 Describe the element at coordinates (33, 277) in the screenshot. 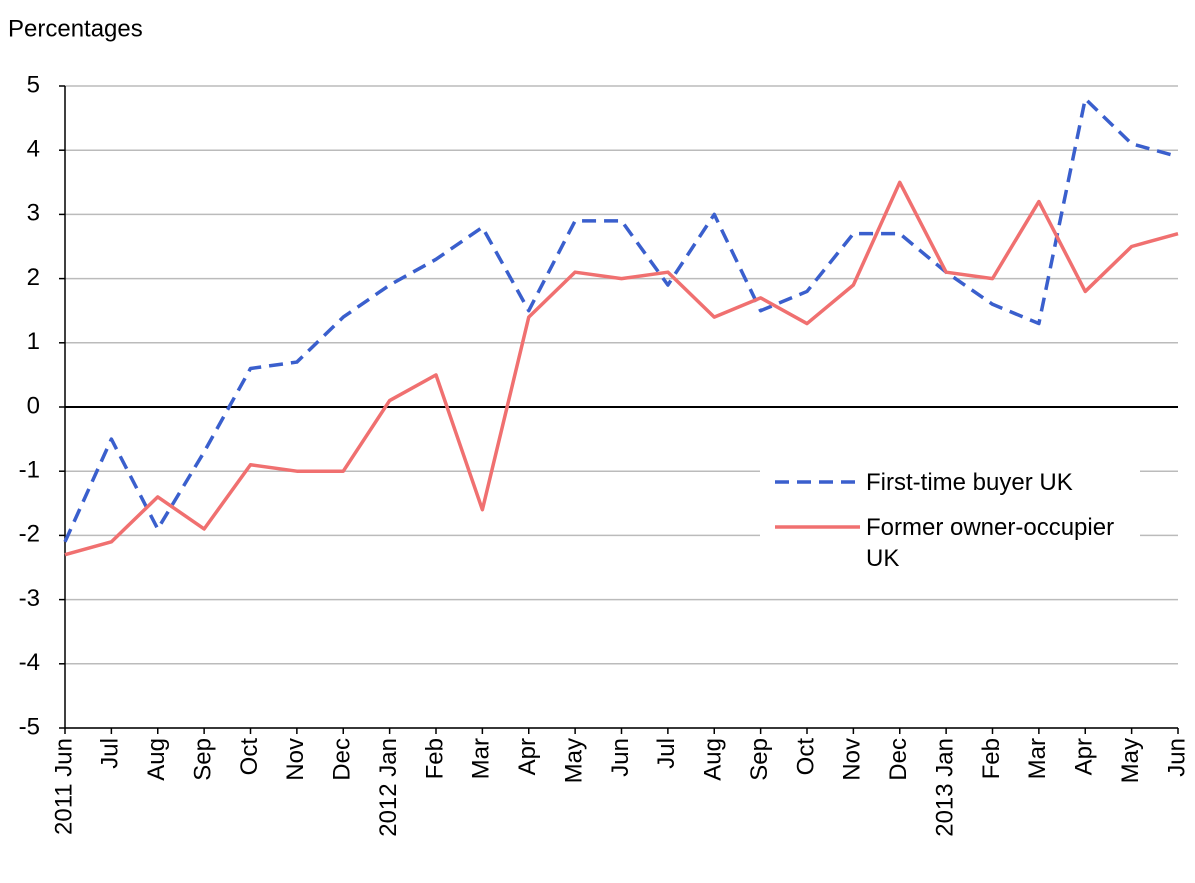

I see `y-tick-label: 2` at that location.